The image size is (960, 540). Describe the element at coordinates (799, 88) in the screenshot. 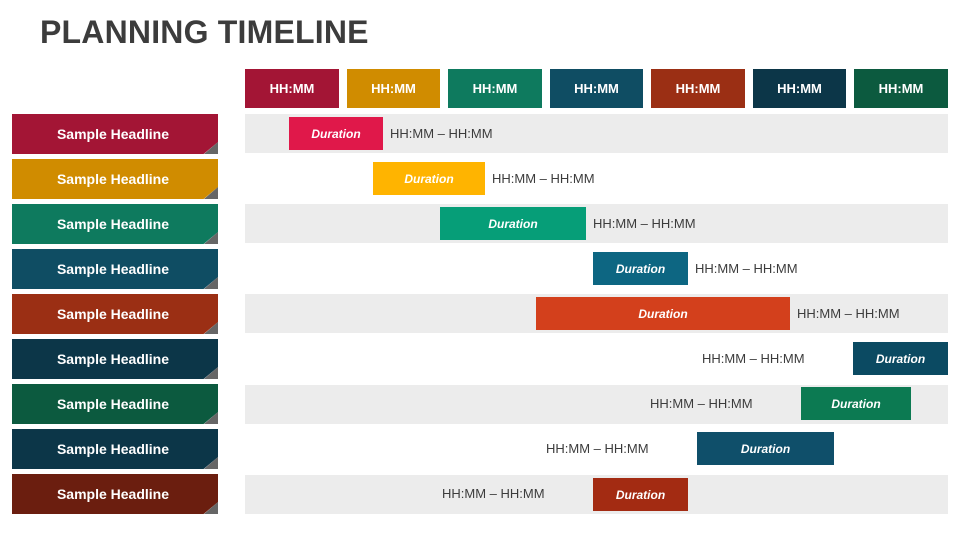

I see `time-header-6: HH:MM` at that location.